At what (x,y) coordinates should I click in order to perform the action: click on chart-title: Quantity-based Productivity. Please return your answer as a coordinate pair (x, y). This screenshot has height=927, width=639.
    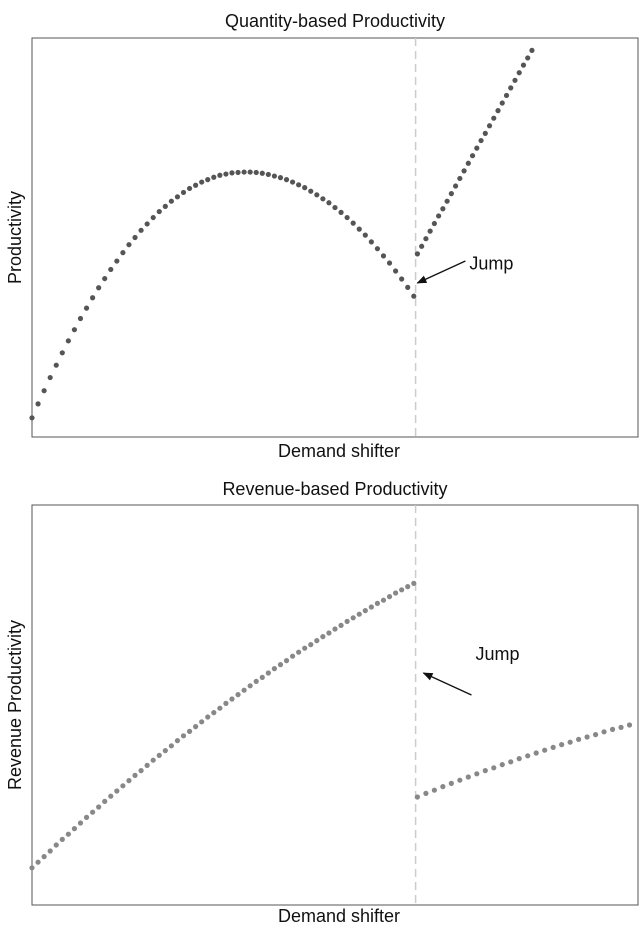
    Looking at the image, I should click on (335, 21).